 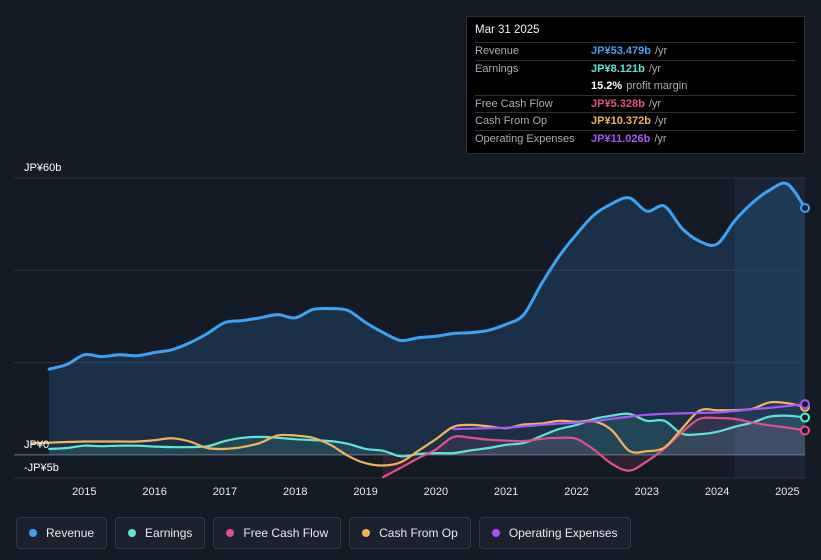 I want to click on legend-item-revenue: Revenue, so click(x=62, y=533).